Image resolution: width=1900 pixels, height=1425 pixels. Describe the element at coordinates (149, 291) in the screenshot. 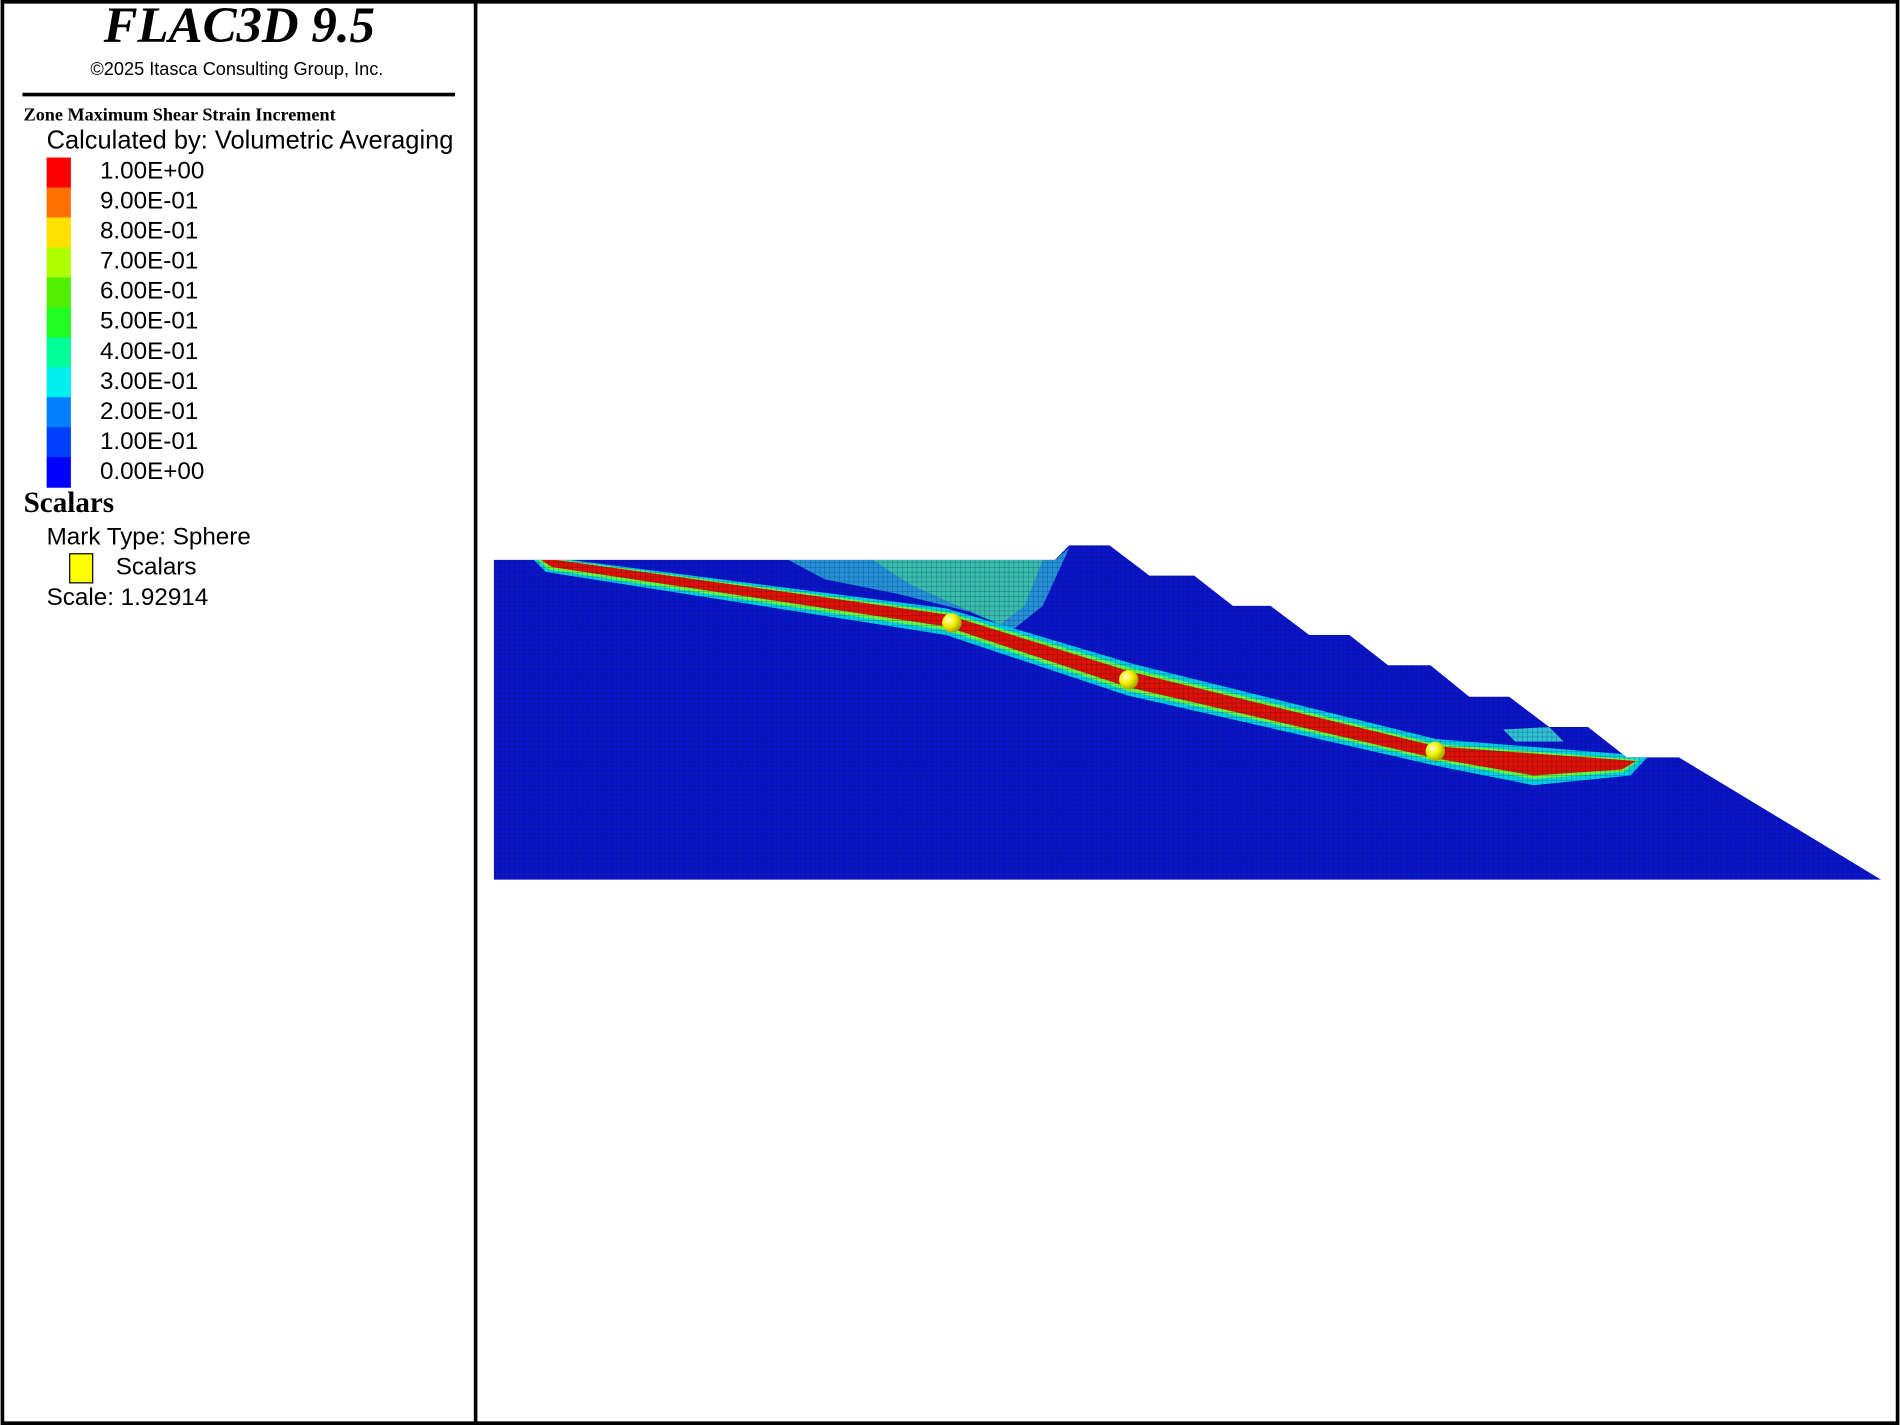

I see `level-label: 6.00E-01` at that location.